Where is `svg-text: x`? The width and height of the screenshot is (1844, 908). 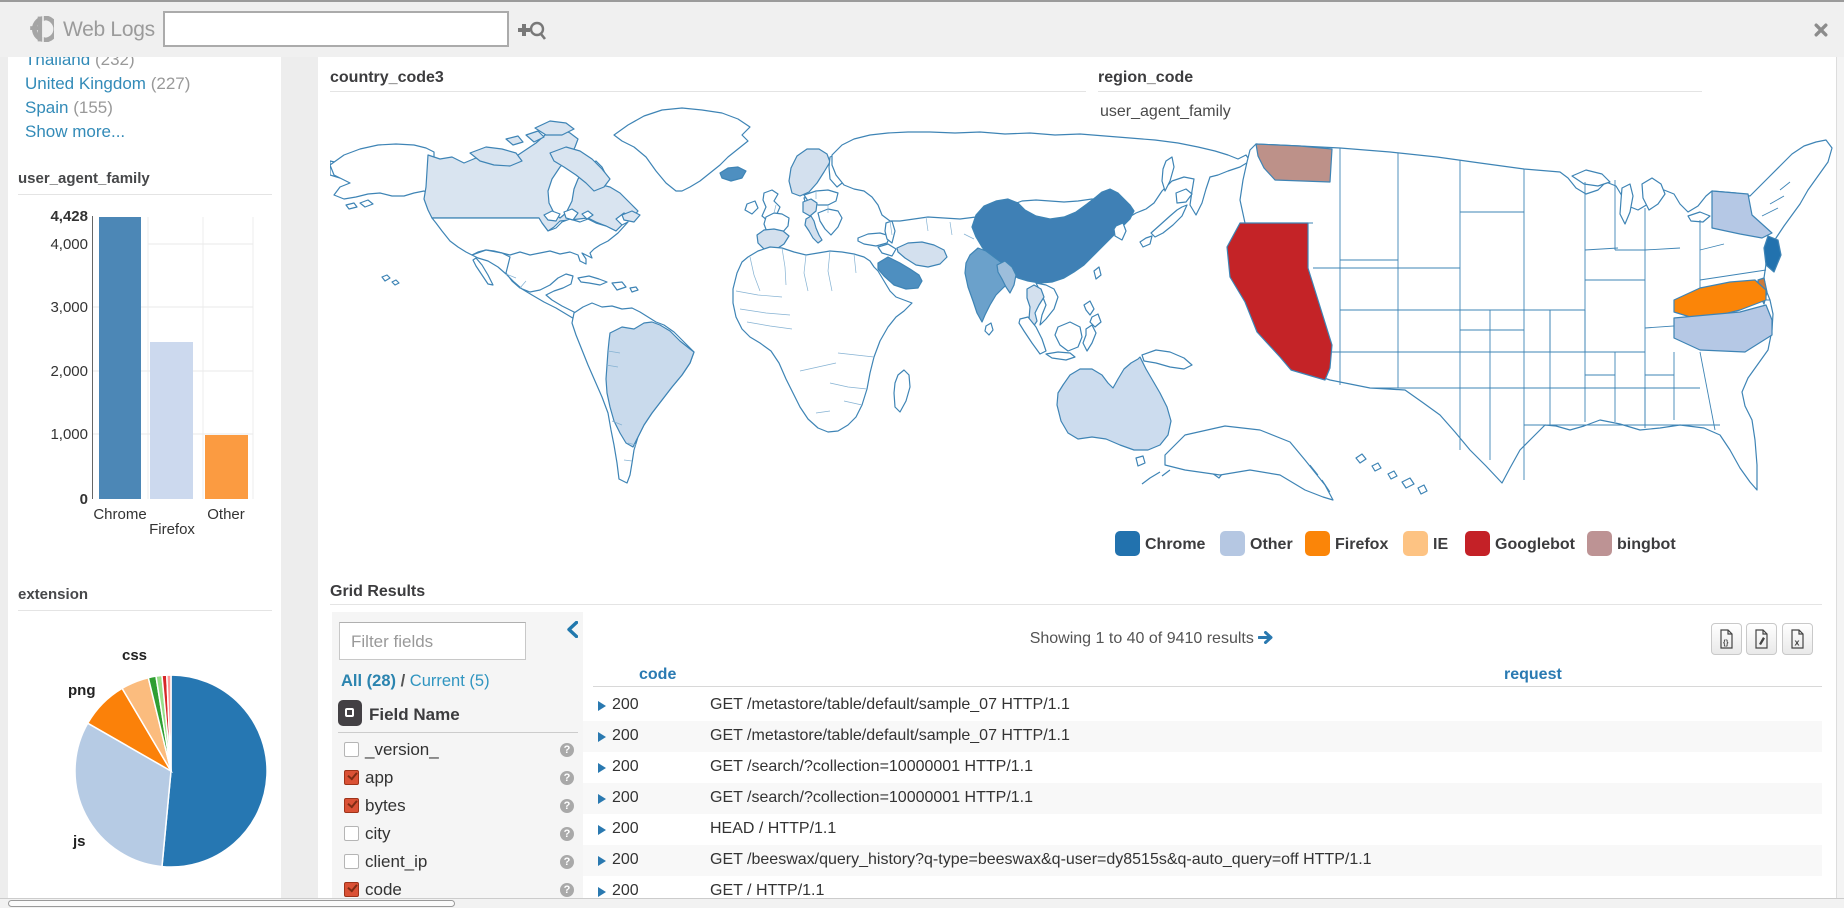
svg-text: x is located at coordinates (1797, 643).